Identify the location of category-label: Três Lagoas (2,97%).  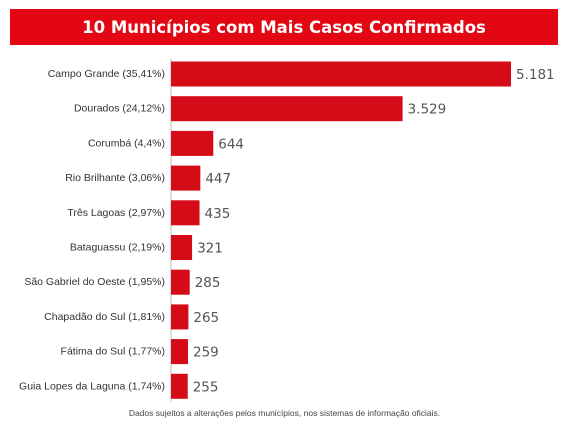
(116, 213).